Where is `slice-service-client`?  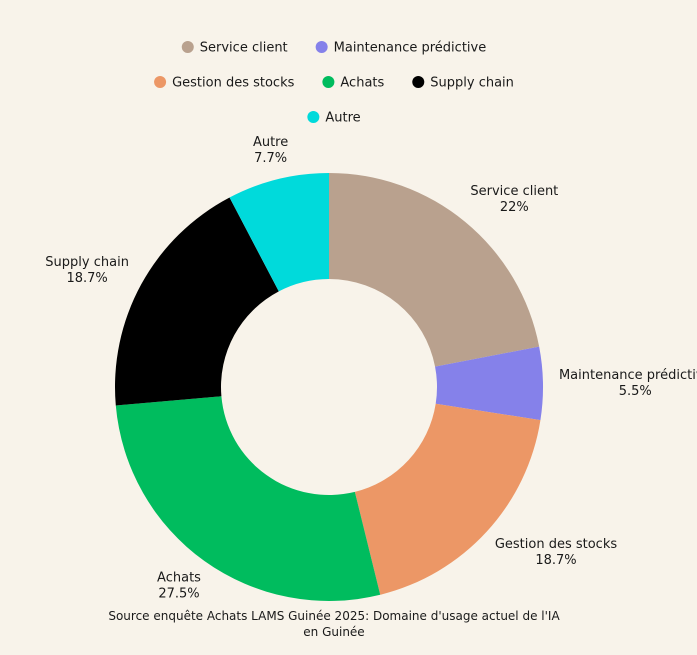 slice-service-client is located at coordinates (434, 270).